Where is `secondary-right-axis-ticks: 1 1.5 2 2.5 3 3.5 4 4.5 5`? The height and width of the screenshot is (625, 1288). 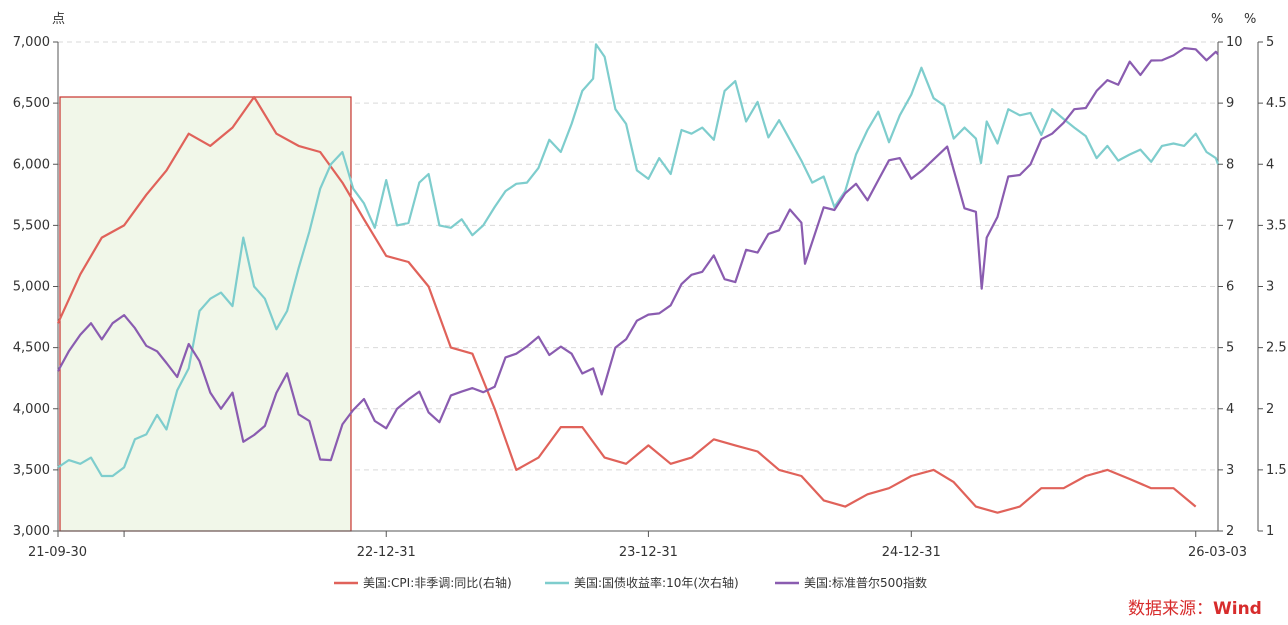 secondary-right-axis-ticks: 1 1.5 2 2.5 3 3.5 4 4.5 5 is located at coordinates (1272, 287).